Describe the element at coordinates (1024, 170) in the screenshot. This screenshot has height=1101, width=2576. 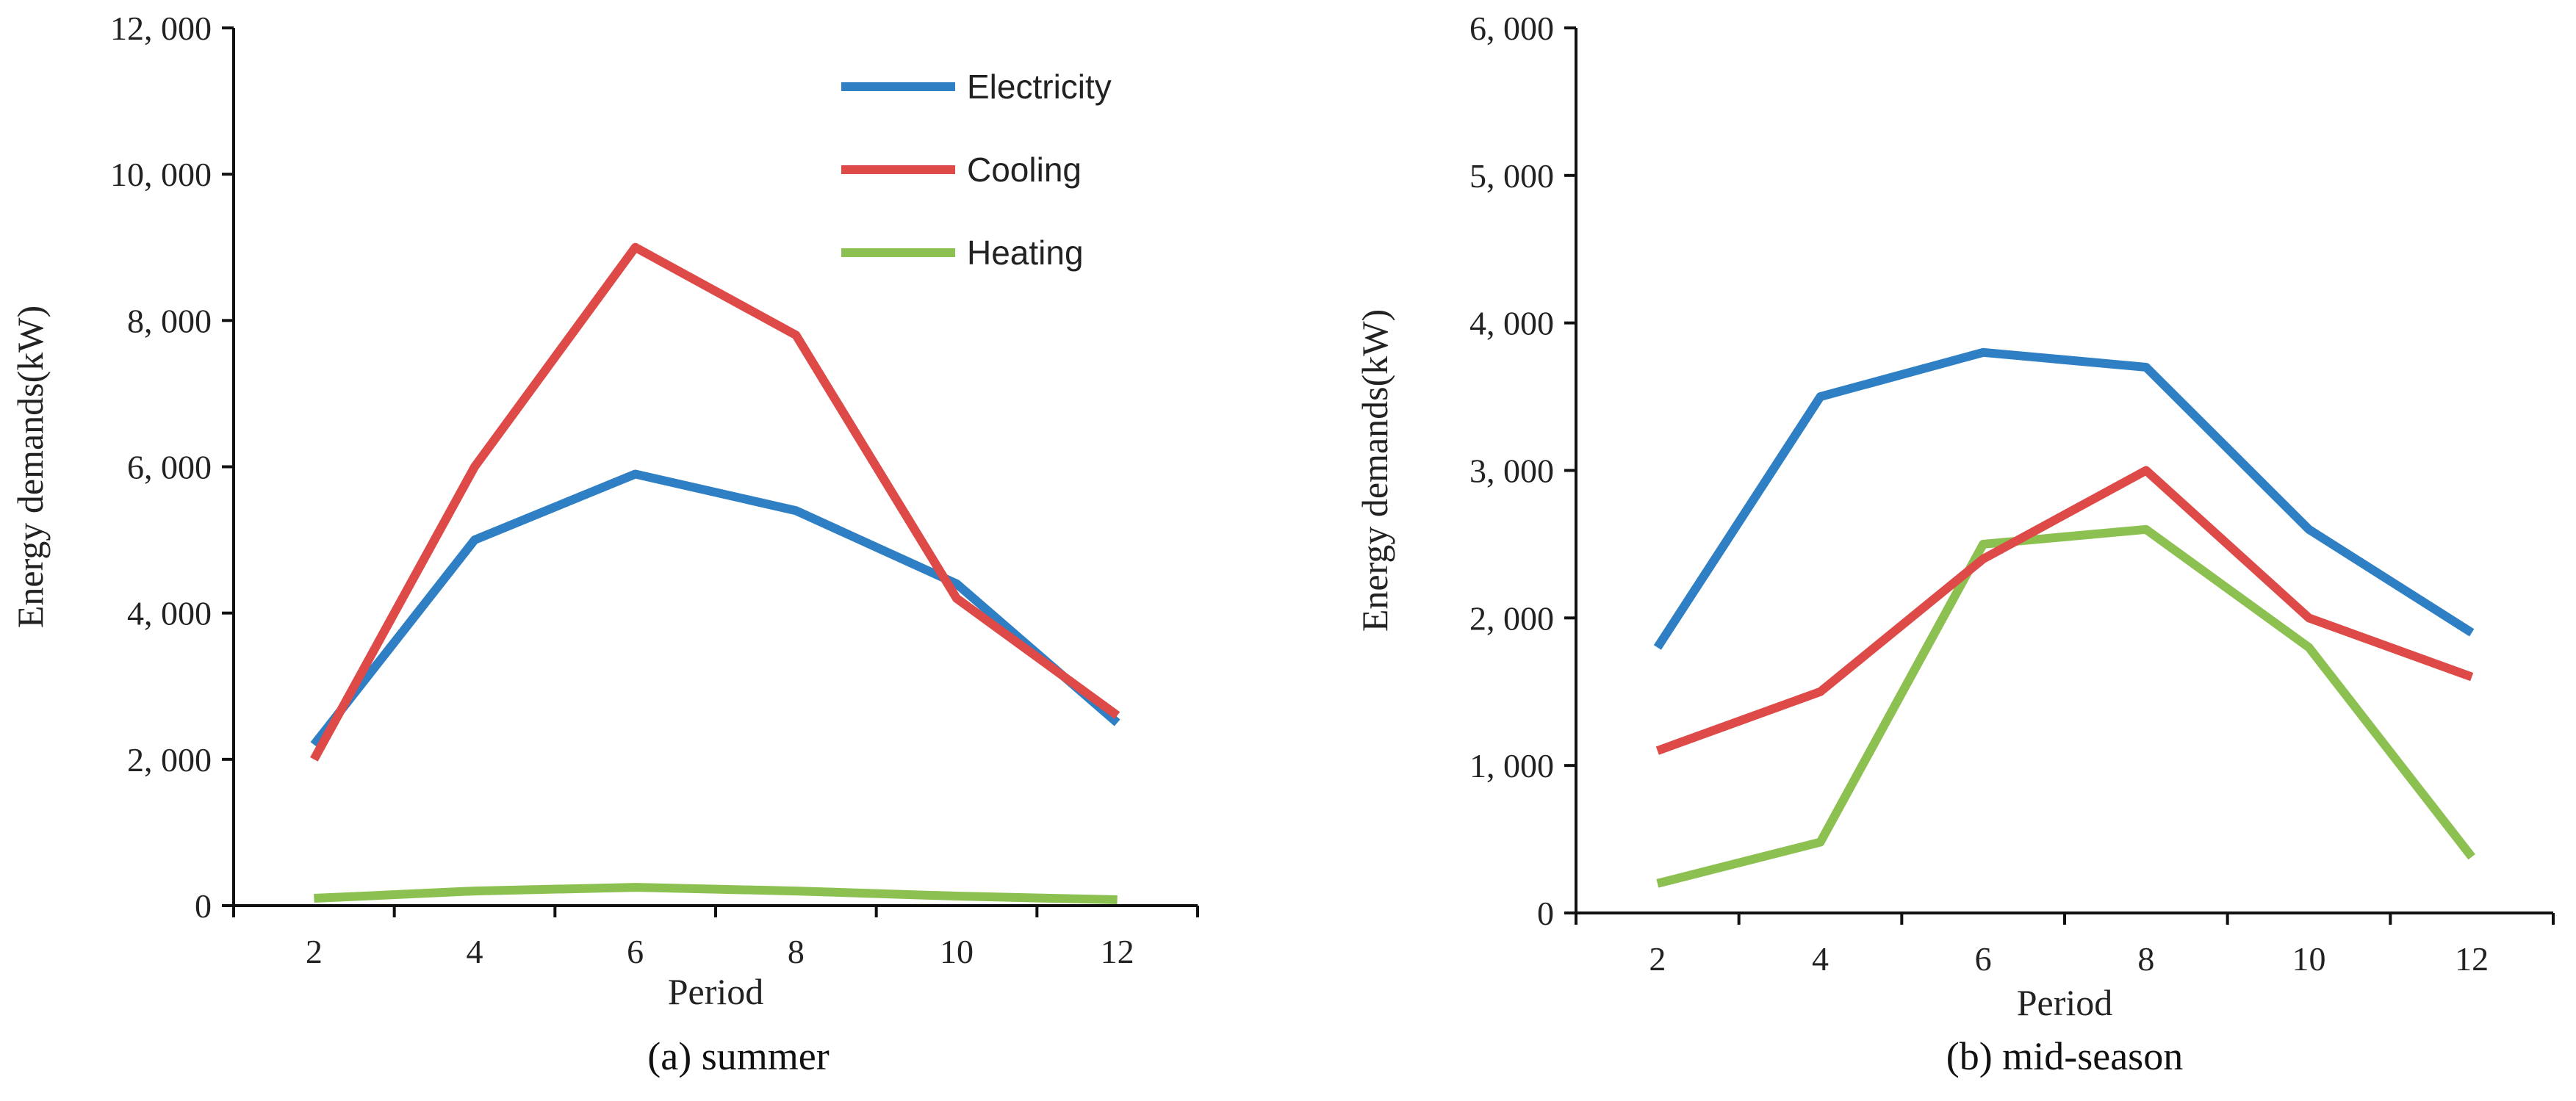
I see `legend-label-cooling: Cooling` at that location.